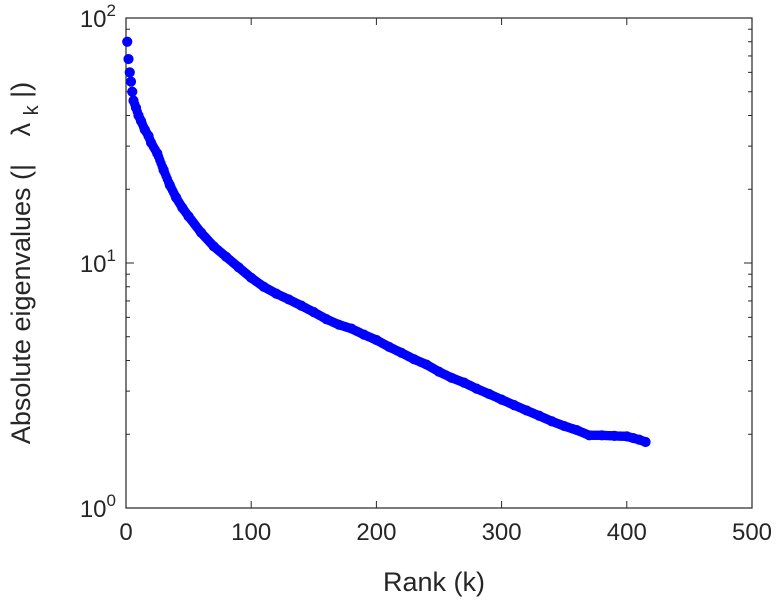  What do you see at coordinates (376, 532) in the screenshot?
I see `x-tick-label: 200` at bounding box center [376, 532].